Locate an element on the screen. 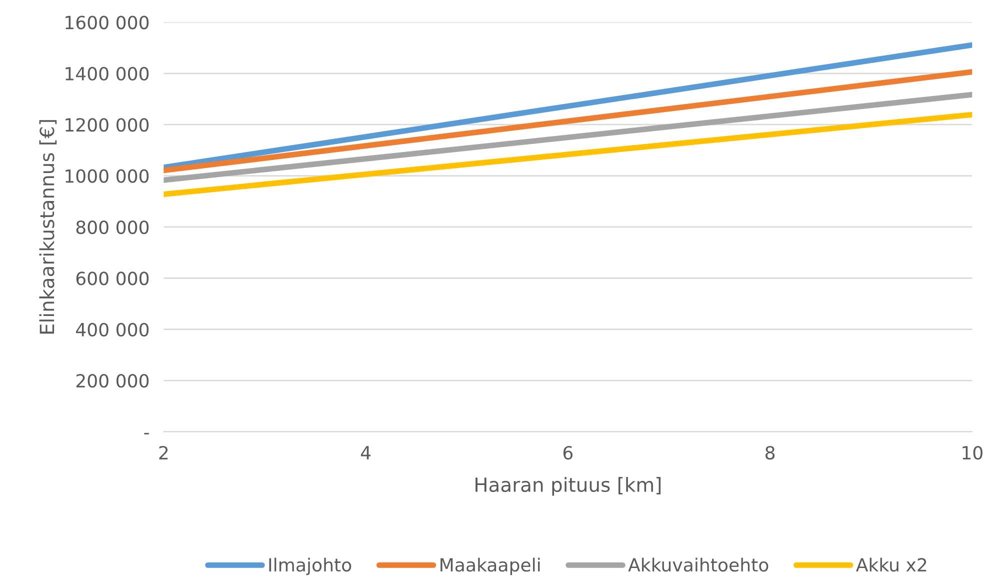  x-axis-title: Haaran pituus [km] is located at coordinates (568, 486).